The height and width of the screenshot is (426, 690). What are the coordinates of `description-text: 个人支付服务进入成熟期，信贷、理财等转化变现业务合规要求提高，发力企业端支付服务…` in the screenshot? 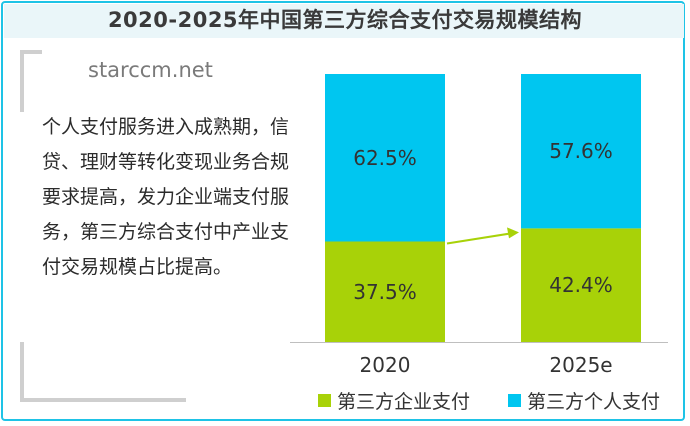 It's located at (166, 197).